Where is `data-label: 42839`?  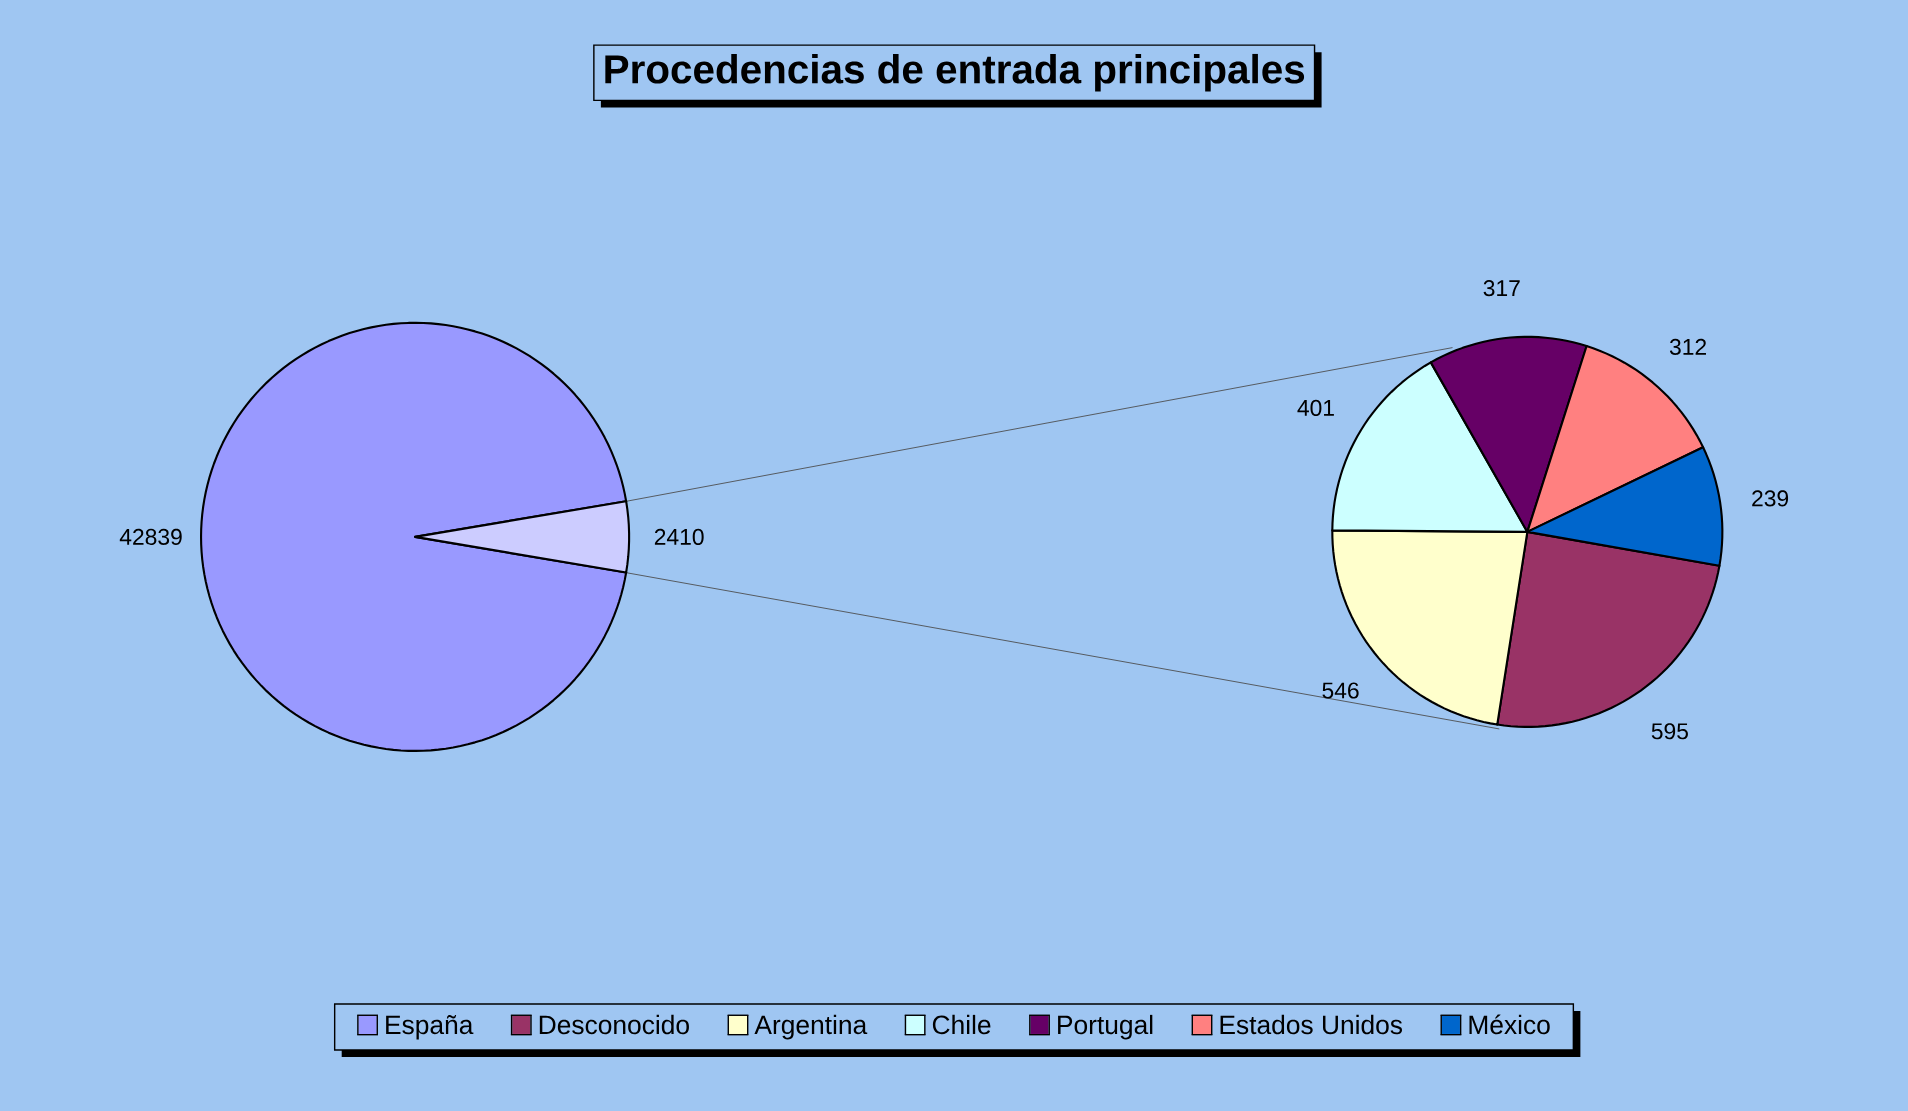
data-label: 42839 is located at coordinates (150, 536).